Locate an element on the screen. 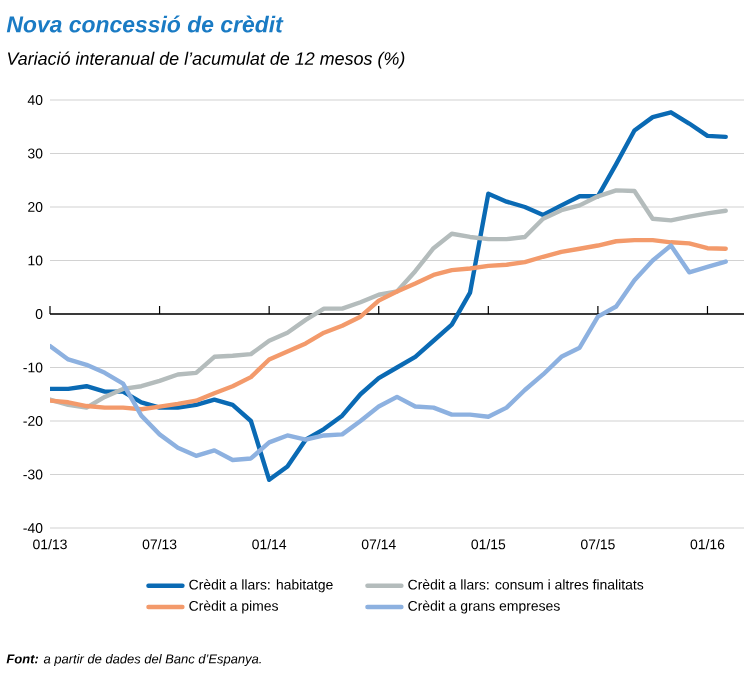  chart-title: Nova concessió de crèdit is located at coordinates (145, 24).